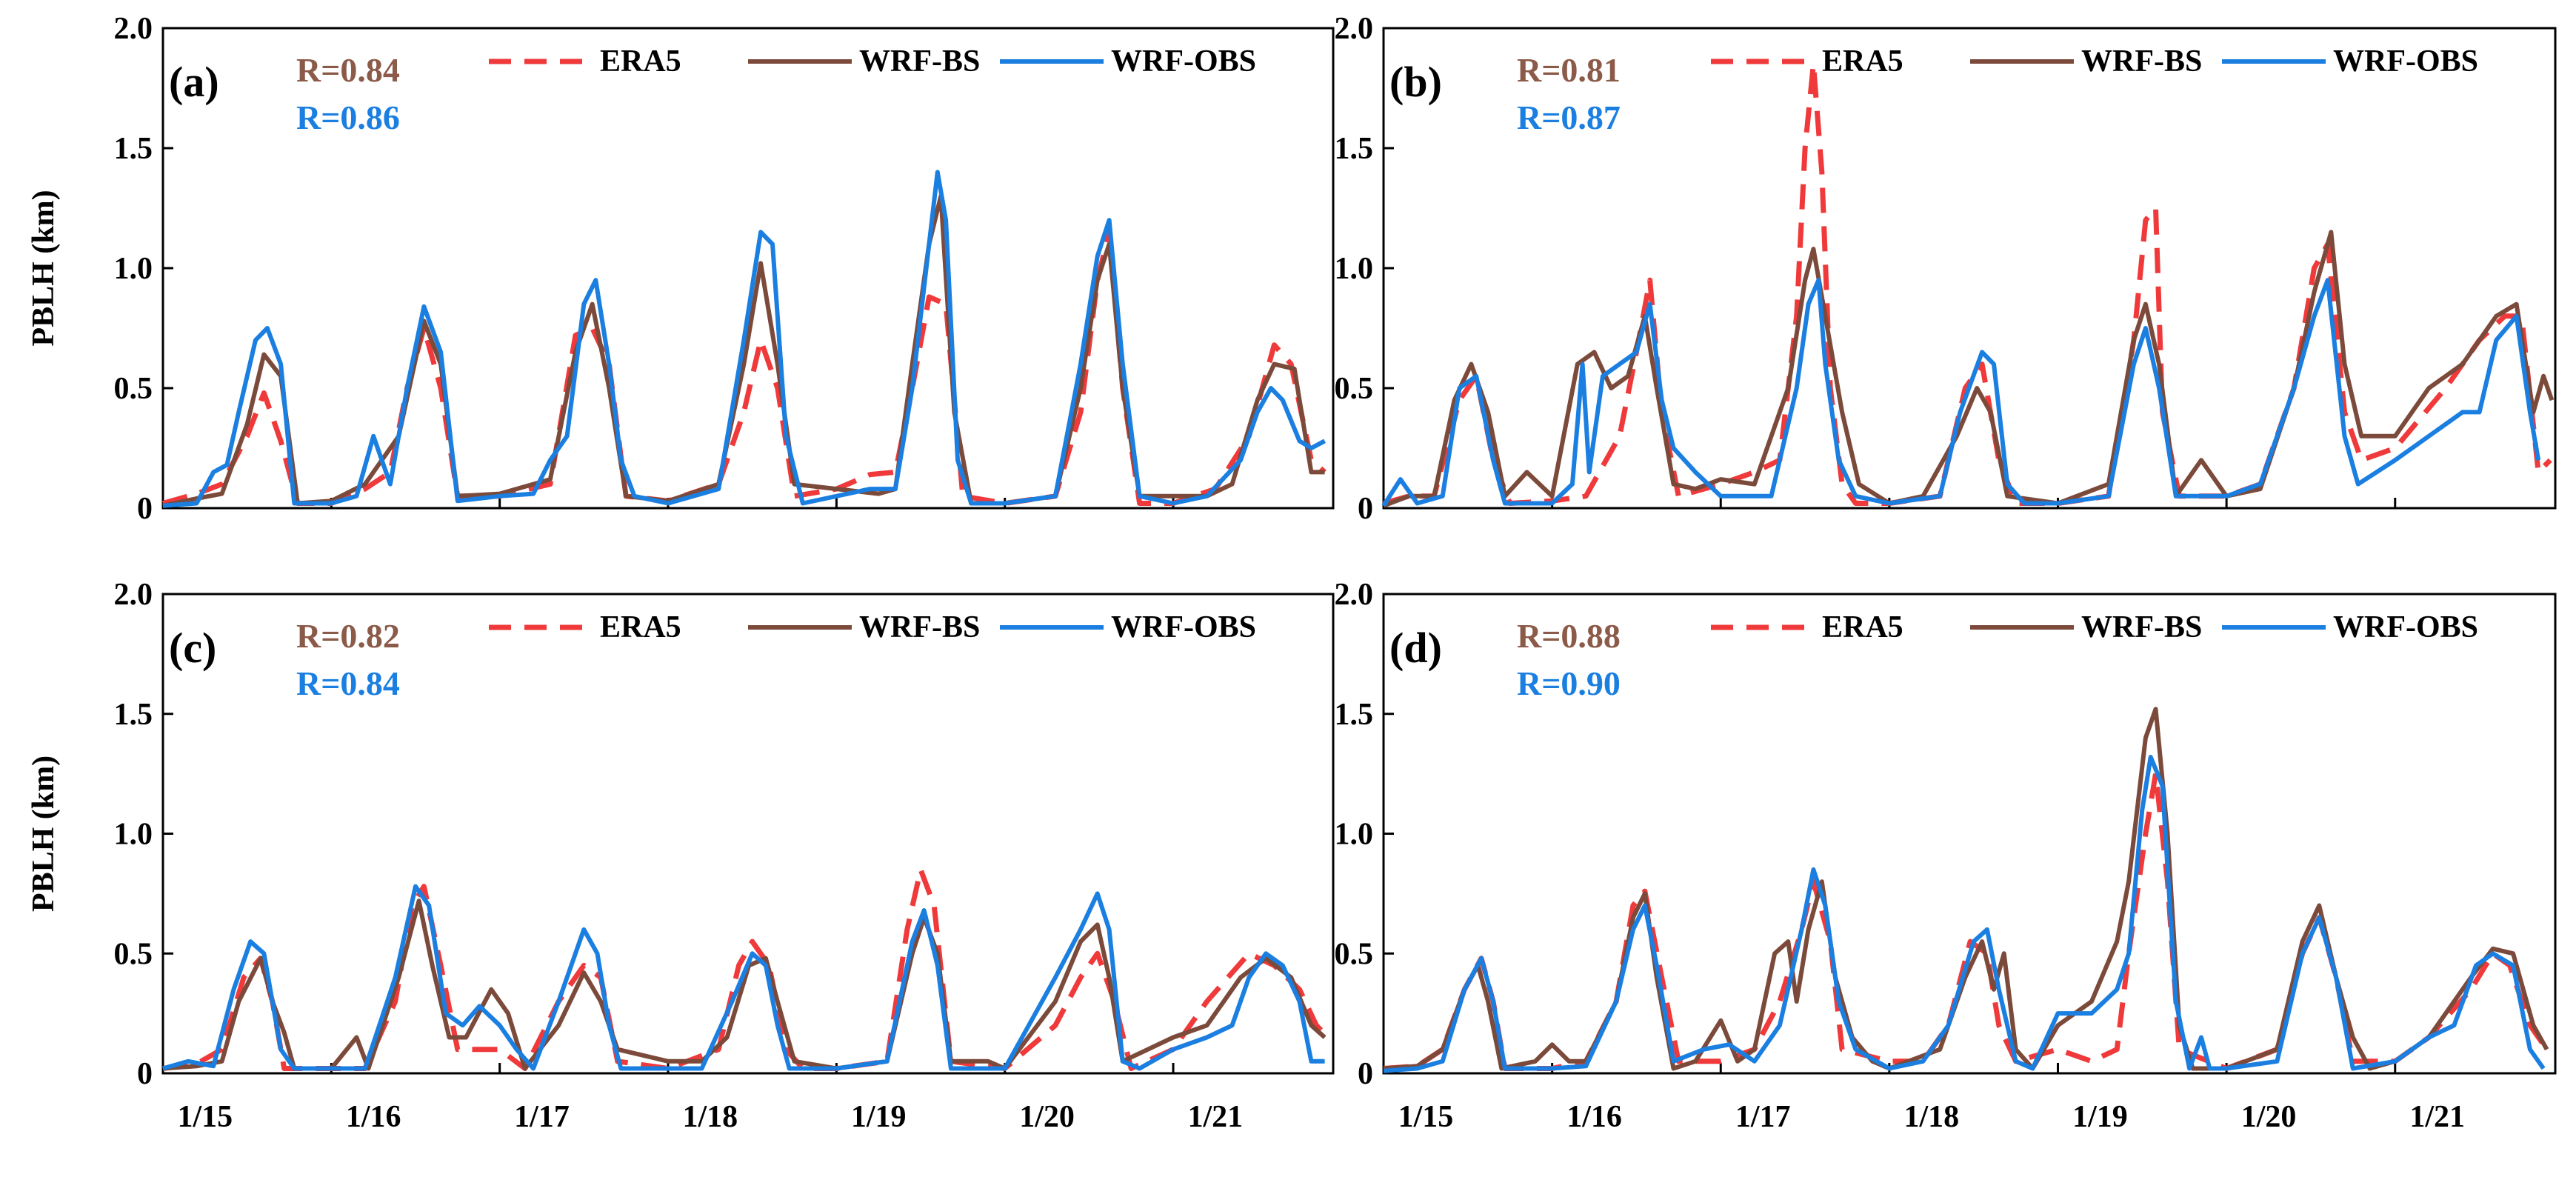 This screenshot has height=1177, width=2576. What do you see at coordinates (1569, 636) in the screenshot?
I see `r-annotation: R=0.88` at bounding box center [1569, 636].